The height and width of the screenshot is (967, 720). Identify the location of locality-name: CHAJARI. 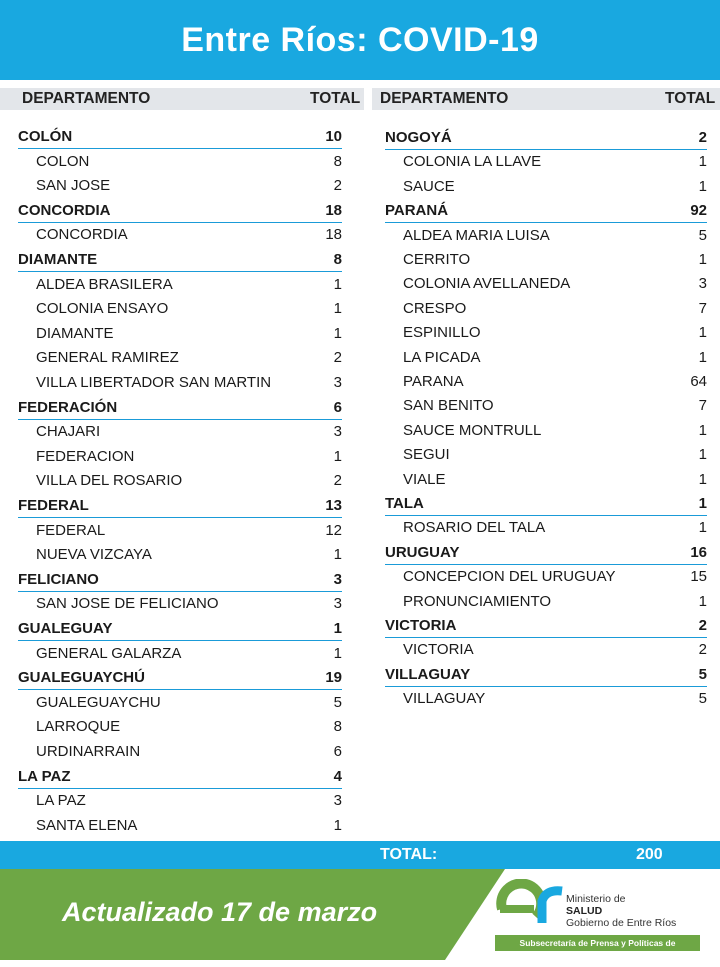
(68, 432).